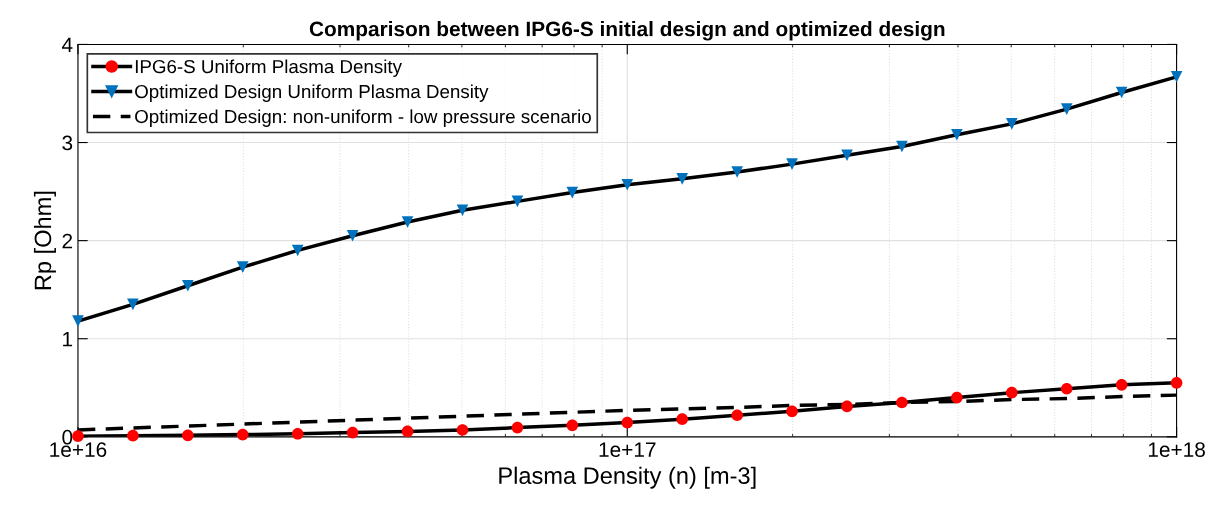 The width and height of the screenshot is (1218, 505). Describe the element at coordinates (1176, 449) in the screenshot. I see `x-tick-label: 1e+18` at that location.